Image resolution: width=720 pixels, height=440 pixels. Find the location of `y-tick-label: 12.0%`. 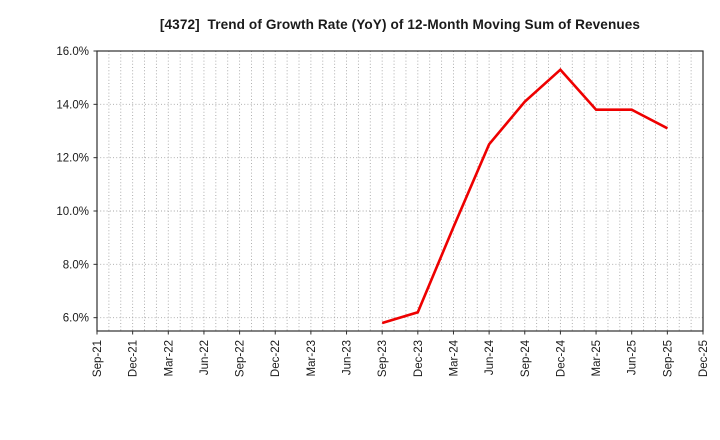

y-tick-label: 12.0% is located at coordinates (72, 159).